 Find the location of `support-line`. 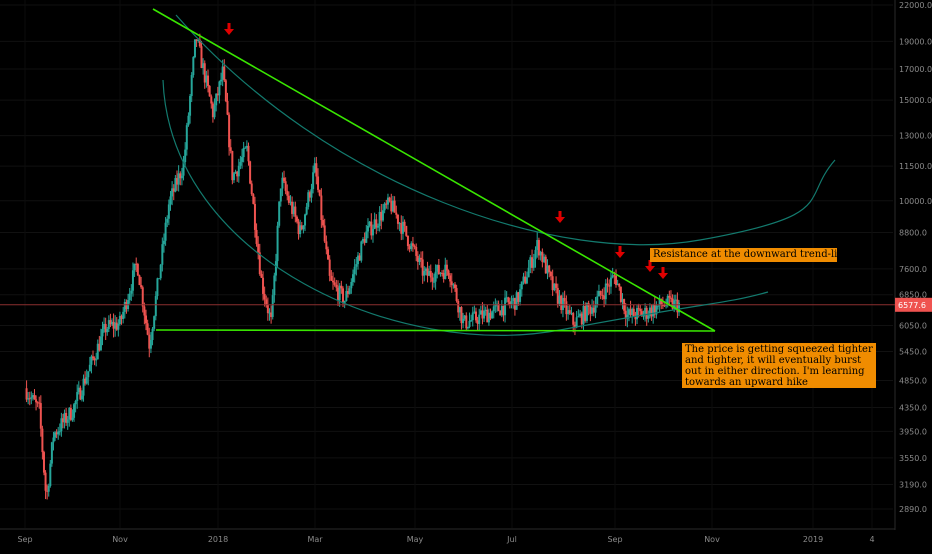

support-line is located at coordinates (435, 330).